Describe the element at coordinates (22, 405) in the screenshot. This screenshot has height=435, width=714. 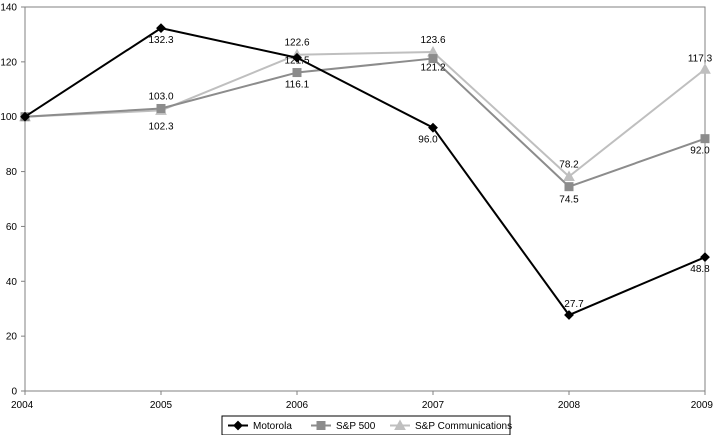
I see `x-tick-label: 2004` at that location.